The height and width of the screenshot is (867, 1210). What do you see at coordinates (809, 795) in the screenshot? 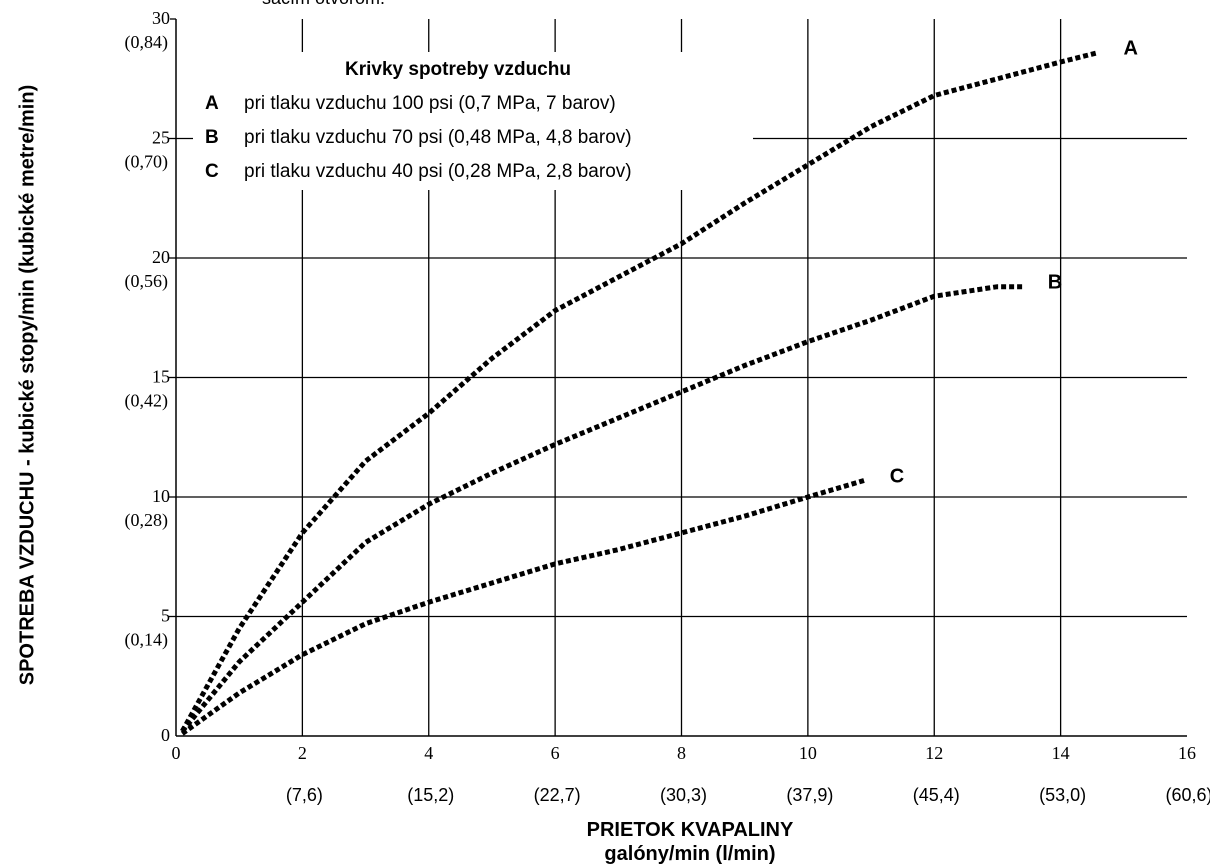
I see `x-tick-sublabel: (37,9)` at bounding box center [809, 795].